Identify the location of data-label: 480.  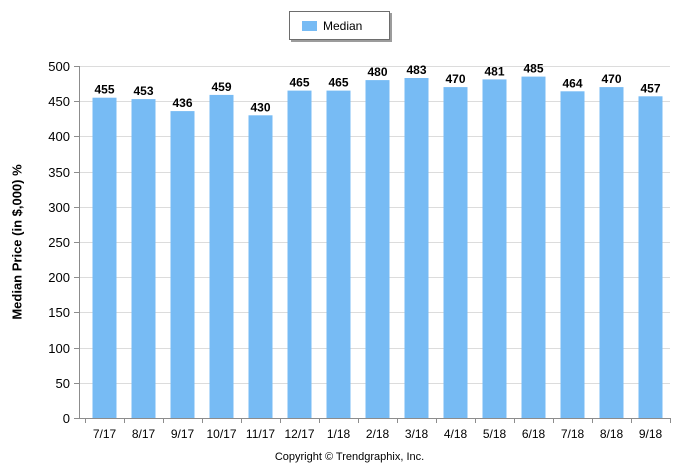
(377, 72).